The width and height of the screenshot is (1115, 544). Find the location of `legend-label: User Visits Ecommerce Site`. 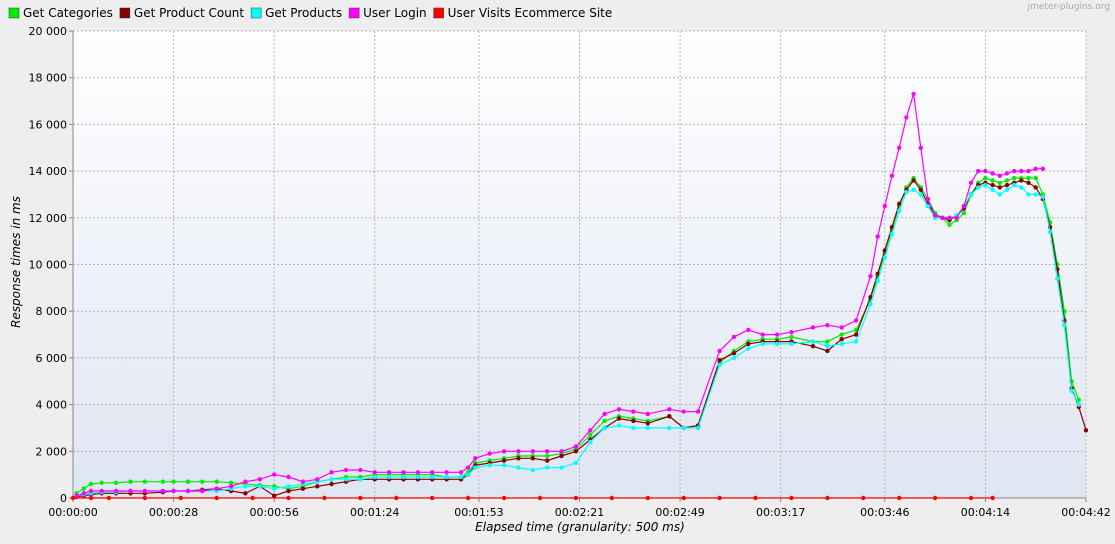

legend-label: User Visits Ecommerce Site is located at coordinates (530, 13).